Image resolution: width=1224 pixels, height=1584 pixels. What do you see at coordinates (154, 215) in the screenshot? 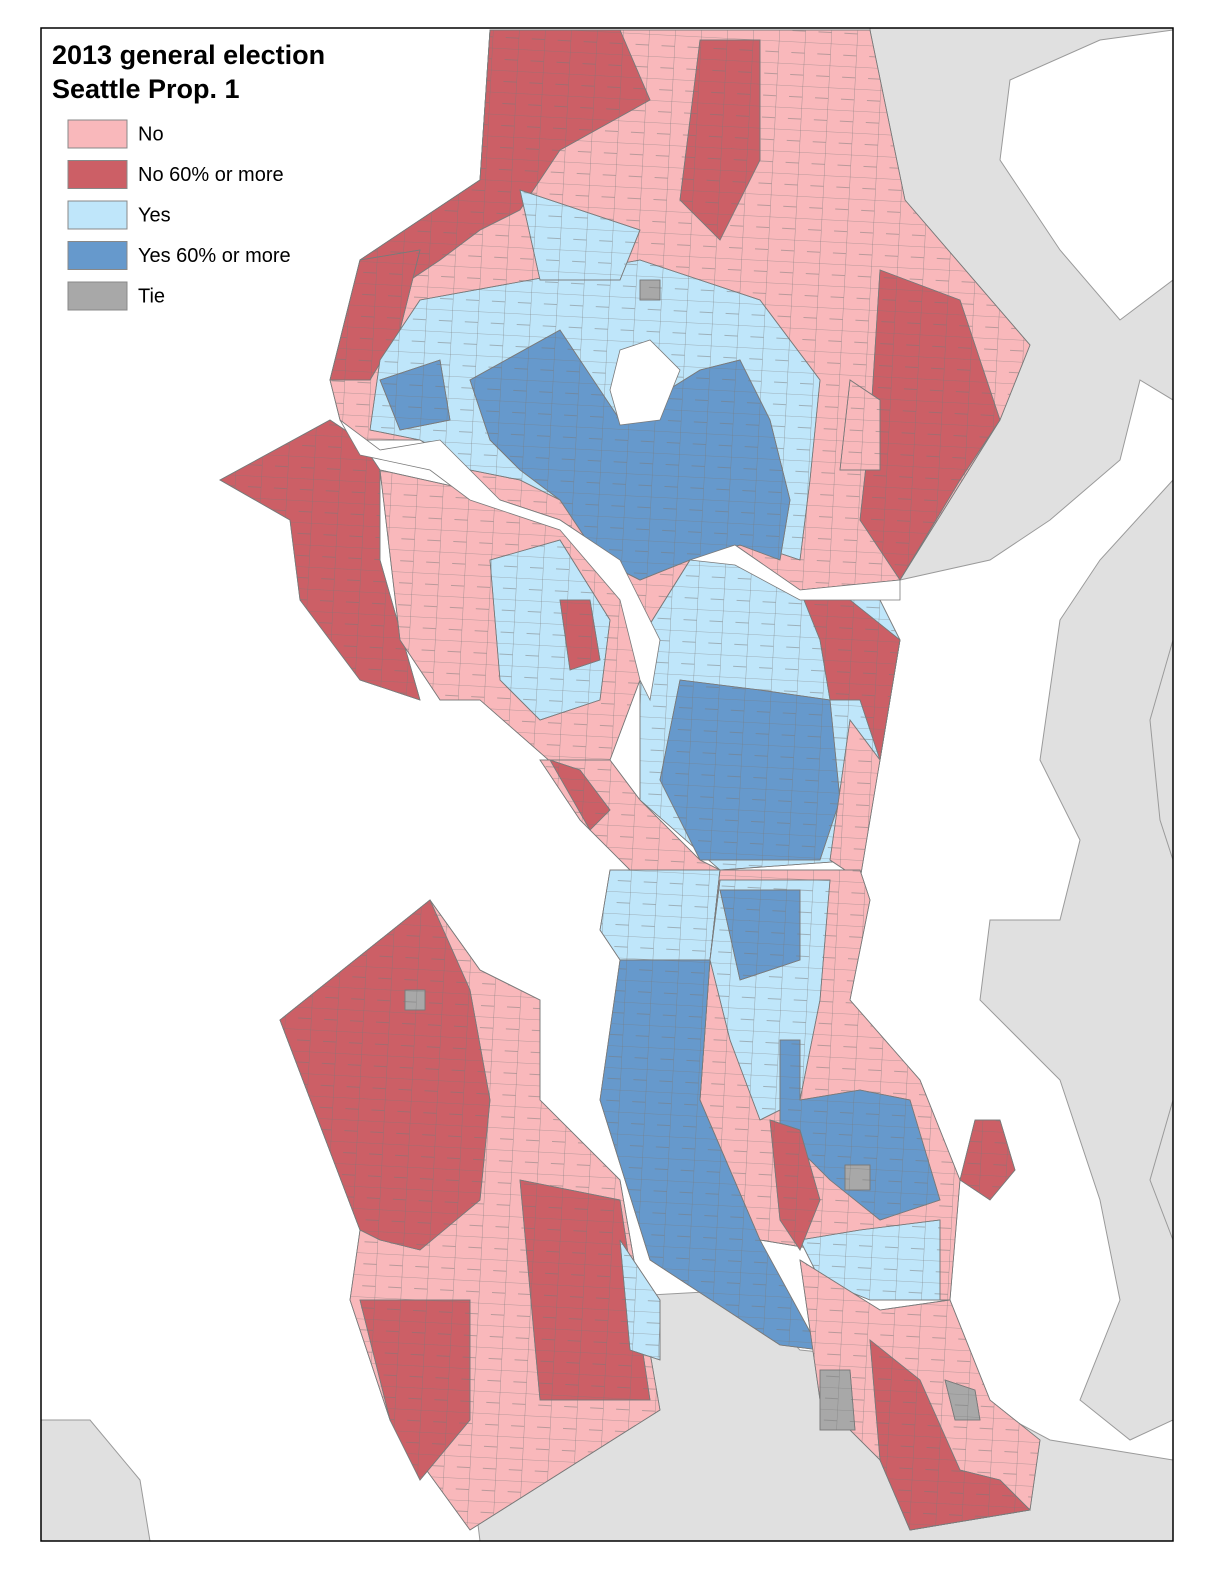
I see `legend-label: Yes` at bounding box center [154, 215].